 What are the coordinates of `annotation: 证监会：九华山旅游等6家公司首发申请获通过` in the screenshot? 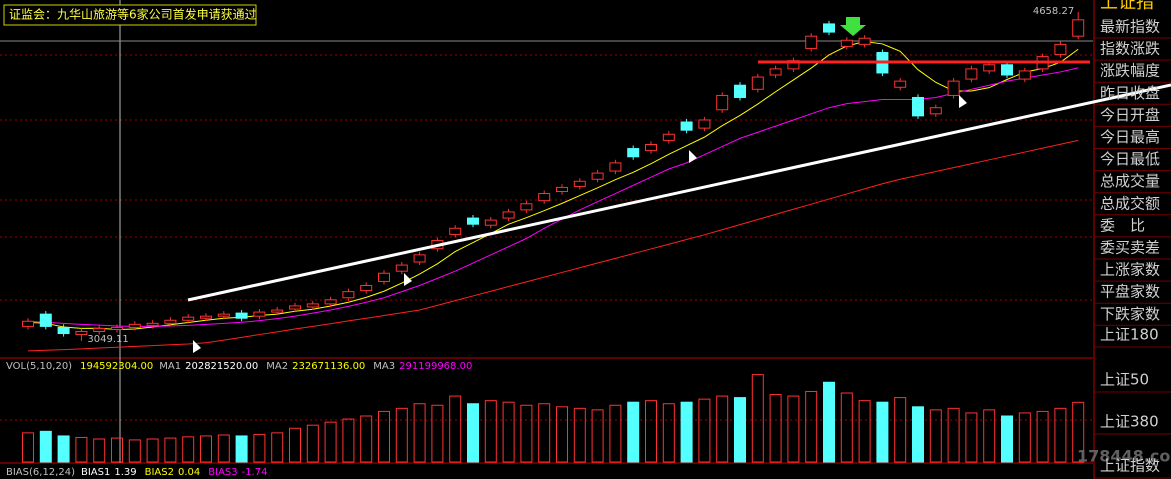 It's located at (133, 14).